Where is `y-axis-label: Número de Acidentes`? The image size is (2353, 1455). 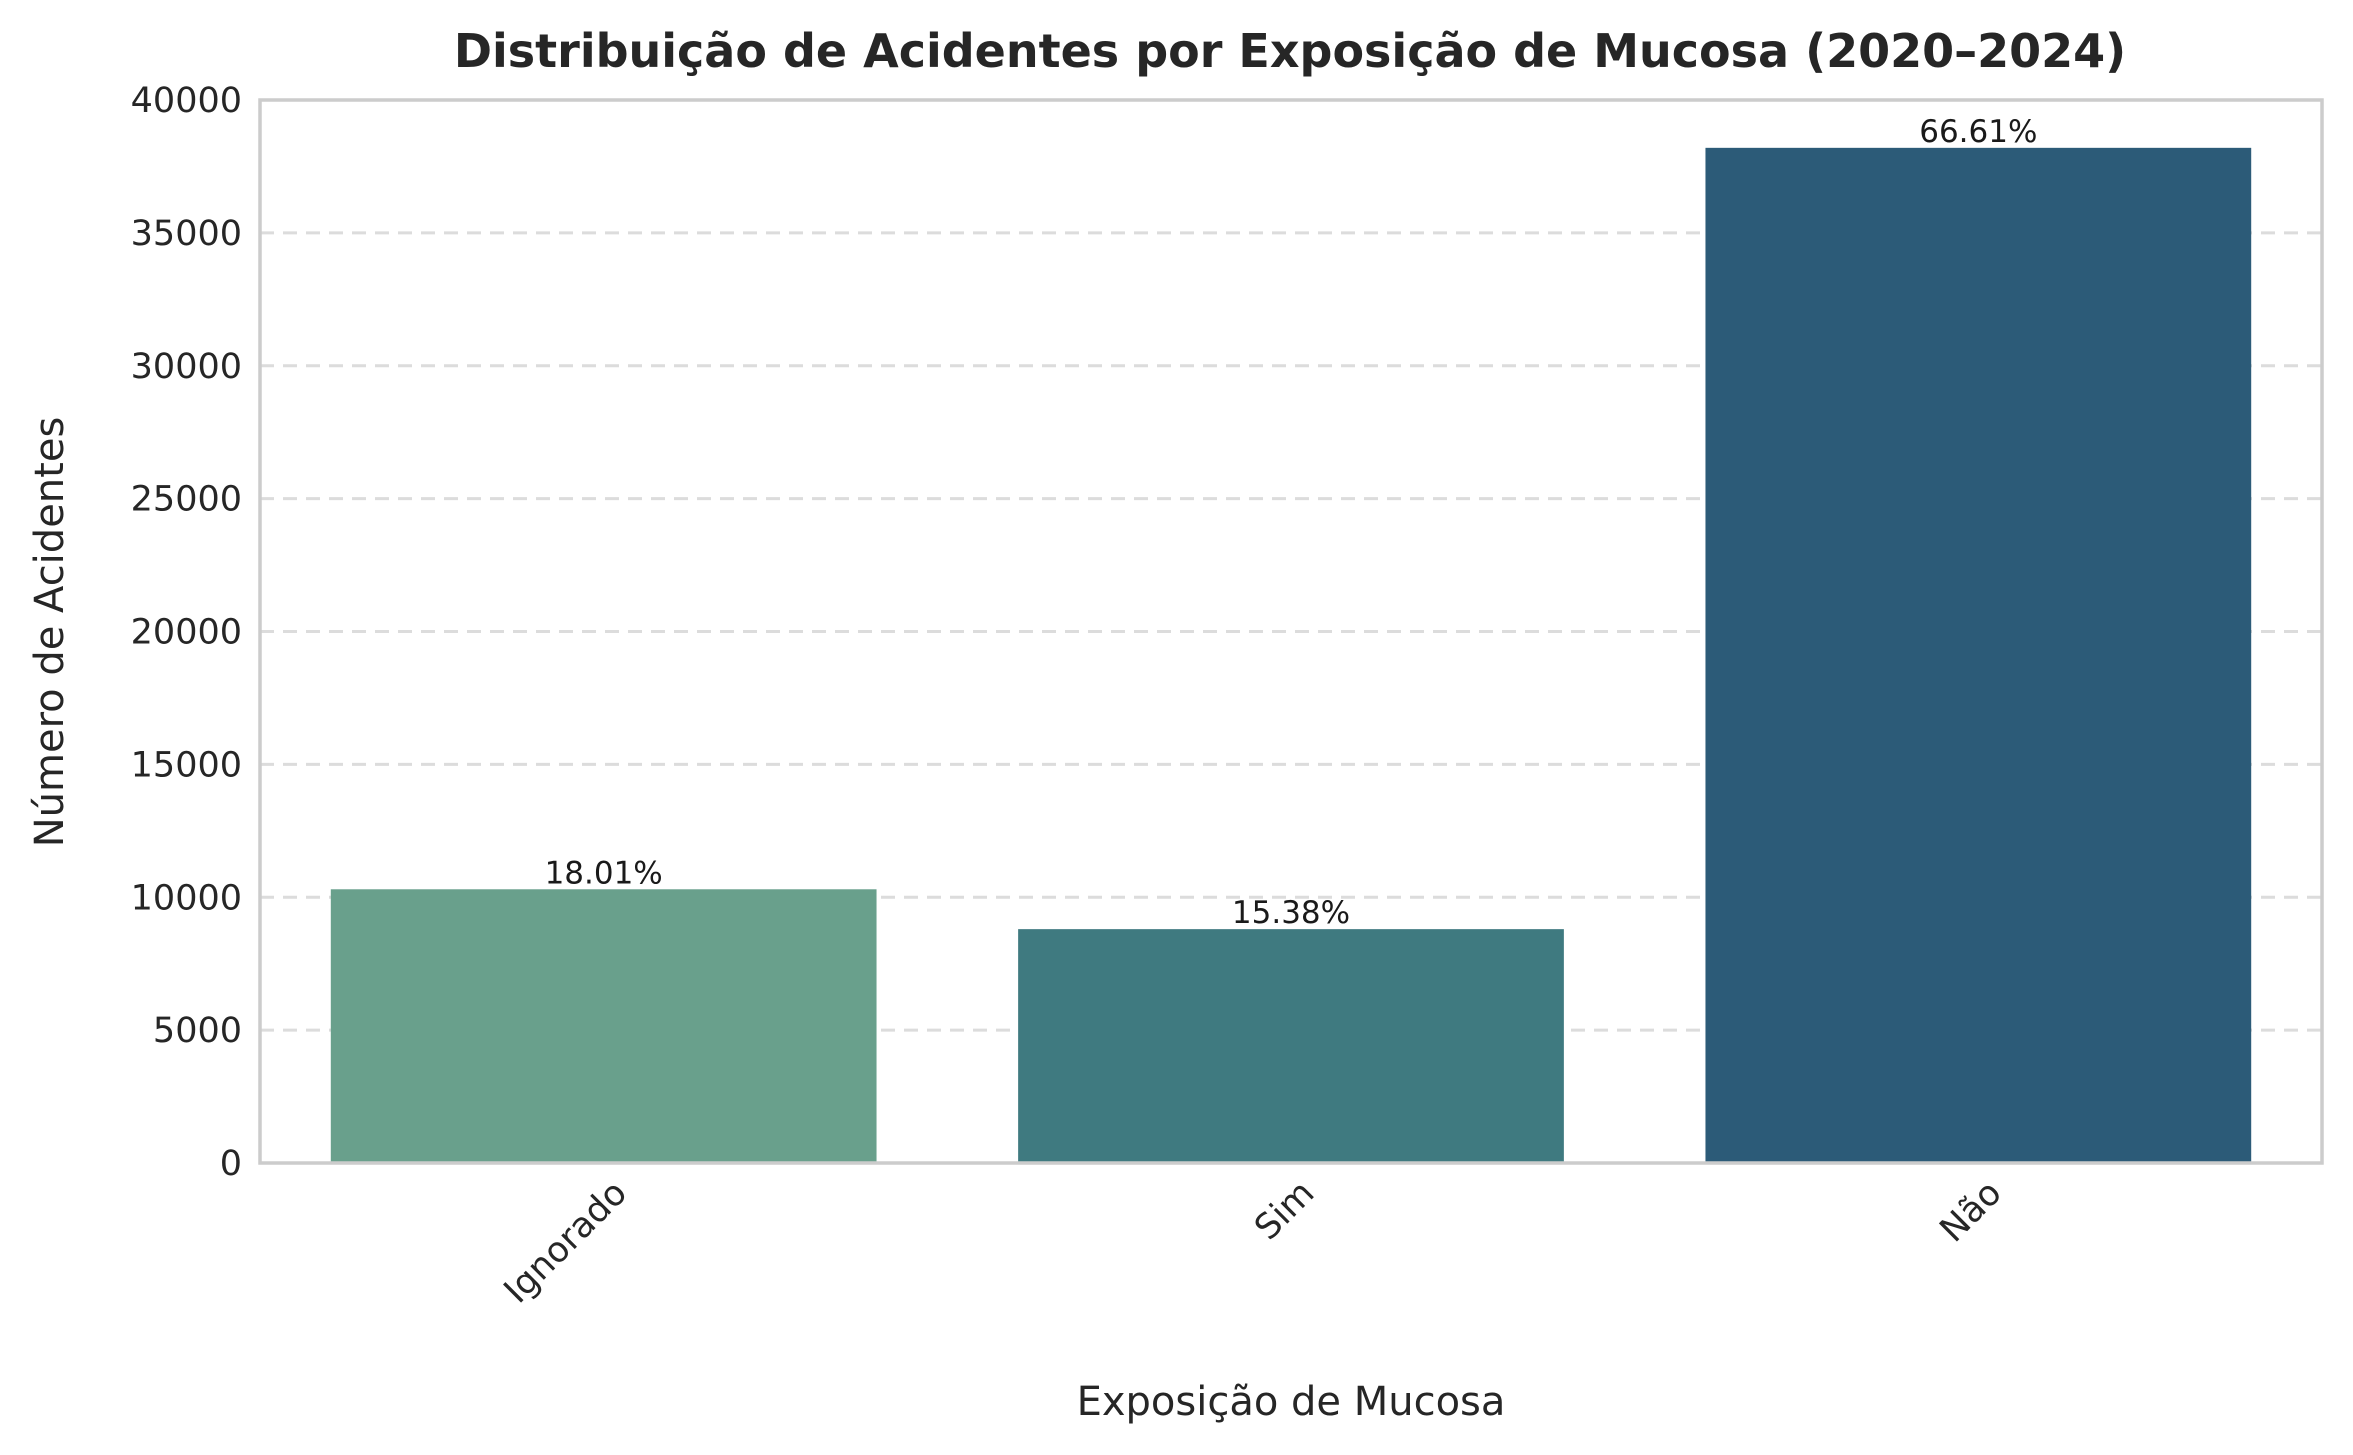 y-axis-label: Número de Acidentes is located at coordinates (50, 632).